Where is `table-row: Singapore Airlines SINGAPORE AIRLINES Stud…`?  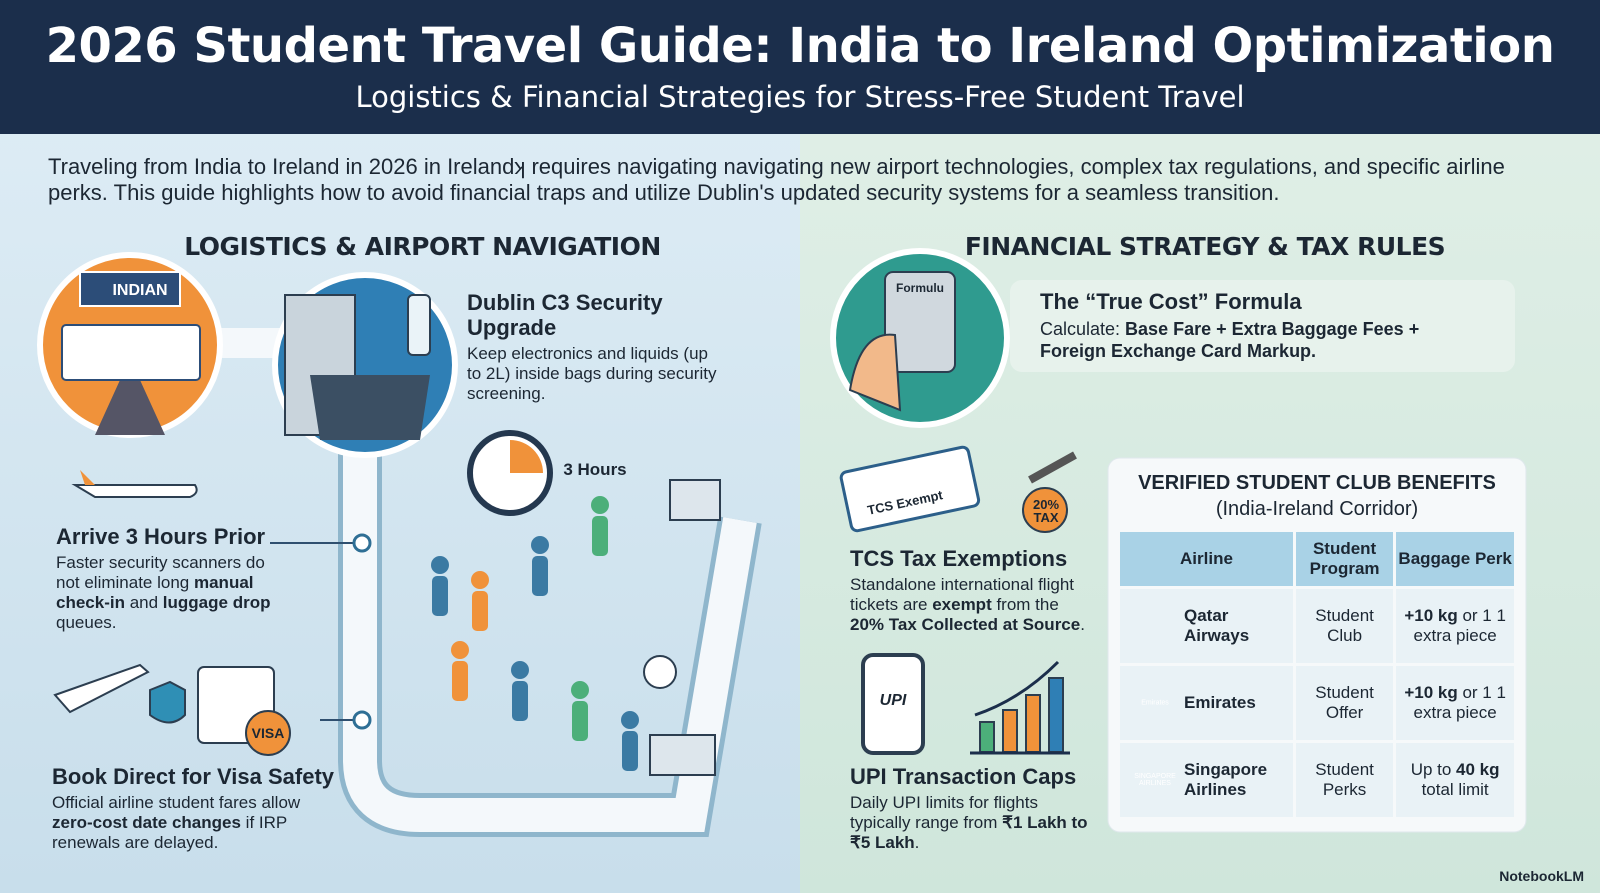
table-row: Singapore Airlines SINGAPORE AIRLINES Stud… is located at coordinates (1317, 780).